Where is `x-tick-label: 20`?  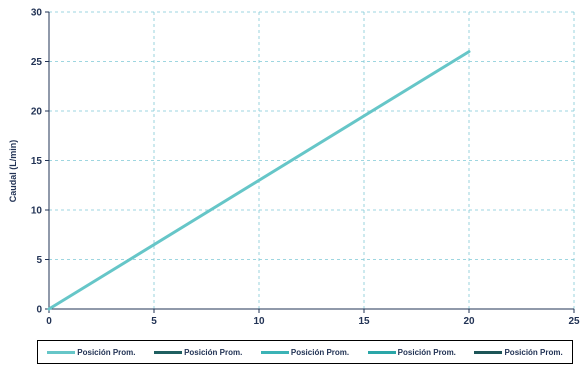 x-tick-label: 20 is located at coordinates (469, 321).